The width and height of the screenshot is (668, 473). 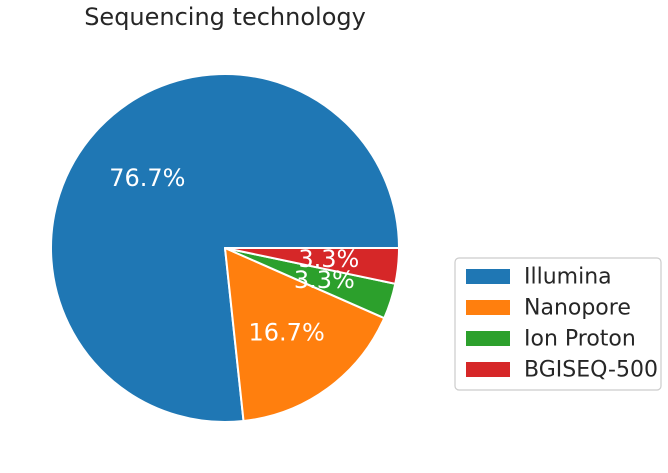 What do you see at coordinates (287, 332) in the screenshot?
I see `pct-label-nanopore: 16.7%` at bounding box center [287, 332].